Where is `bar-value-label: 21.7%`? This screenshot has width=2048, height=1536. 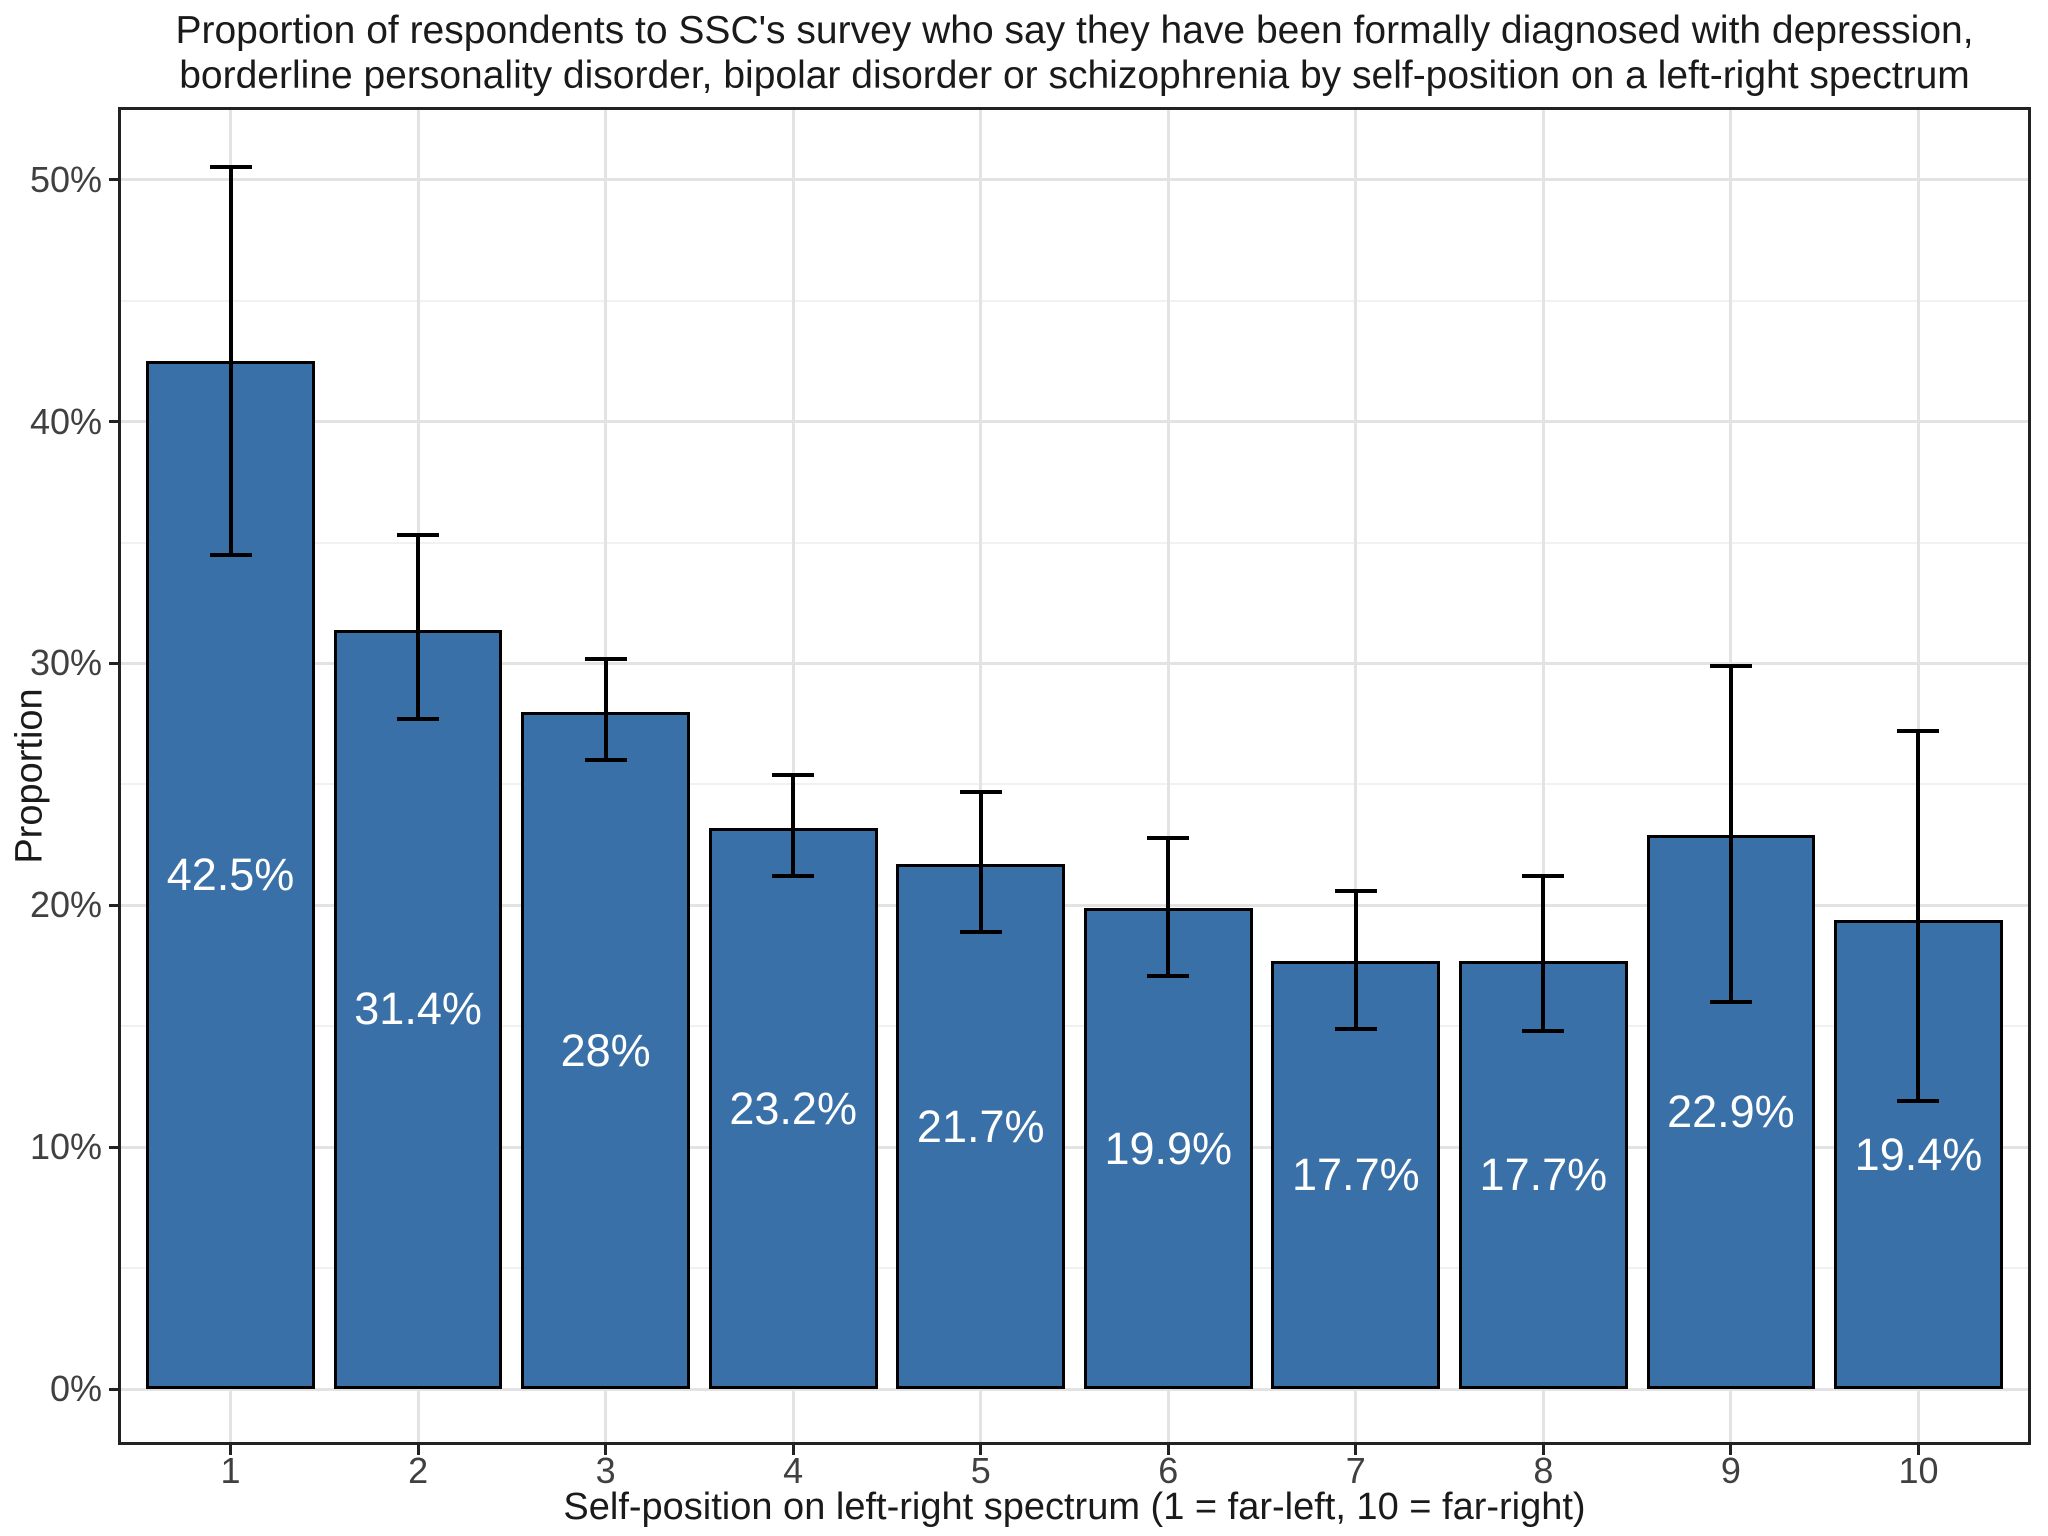
bar-value-label: 21.7% is located at coordinates (980, 1126).